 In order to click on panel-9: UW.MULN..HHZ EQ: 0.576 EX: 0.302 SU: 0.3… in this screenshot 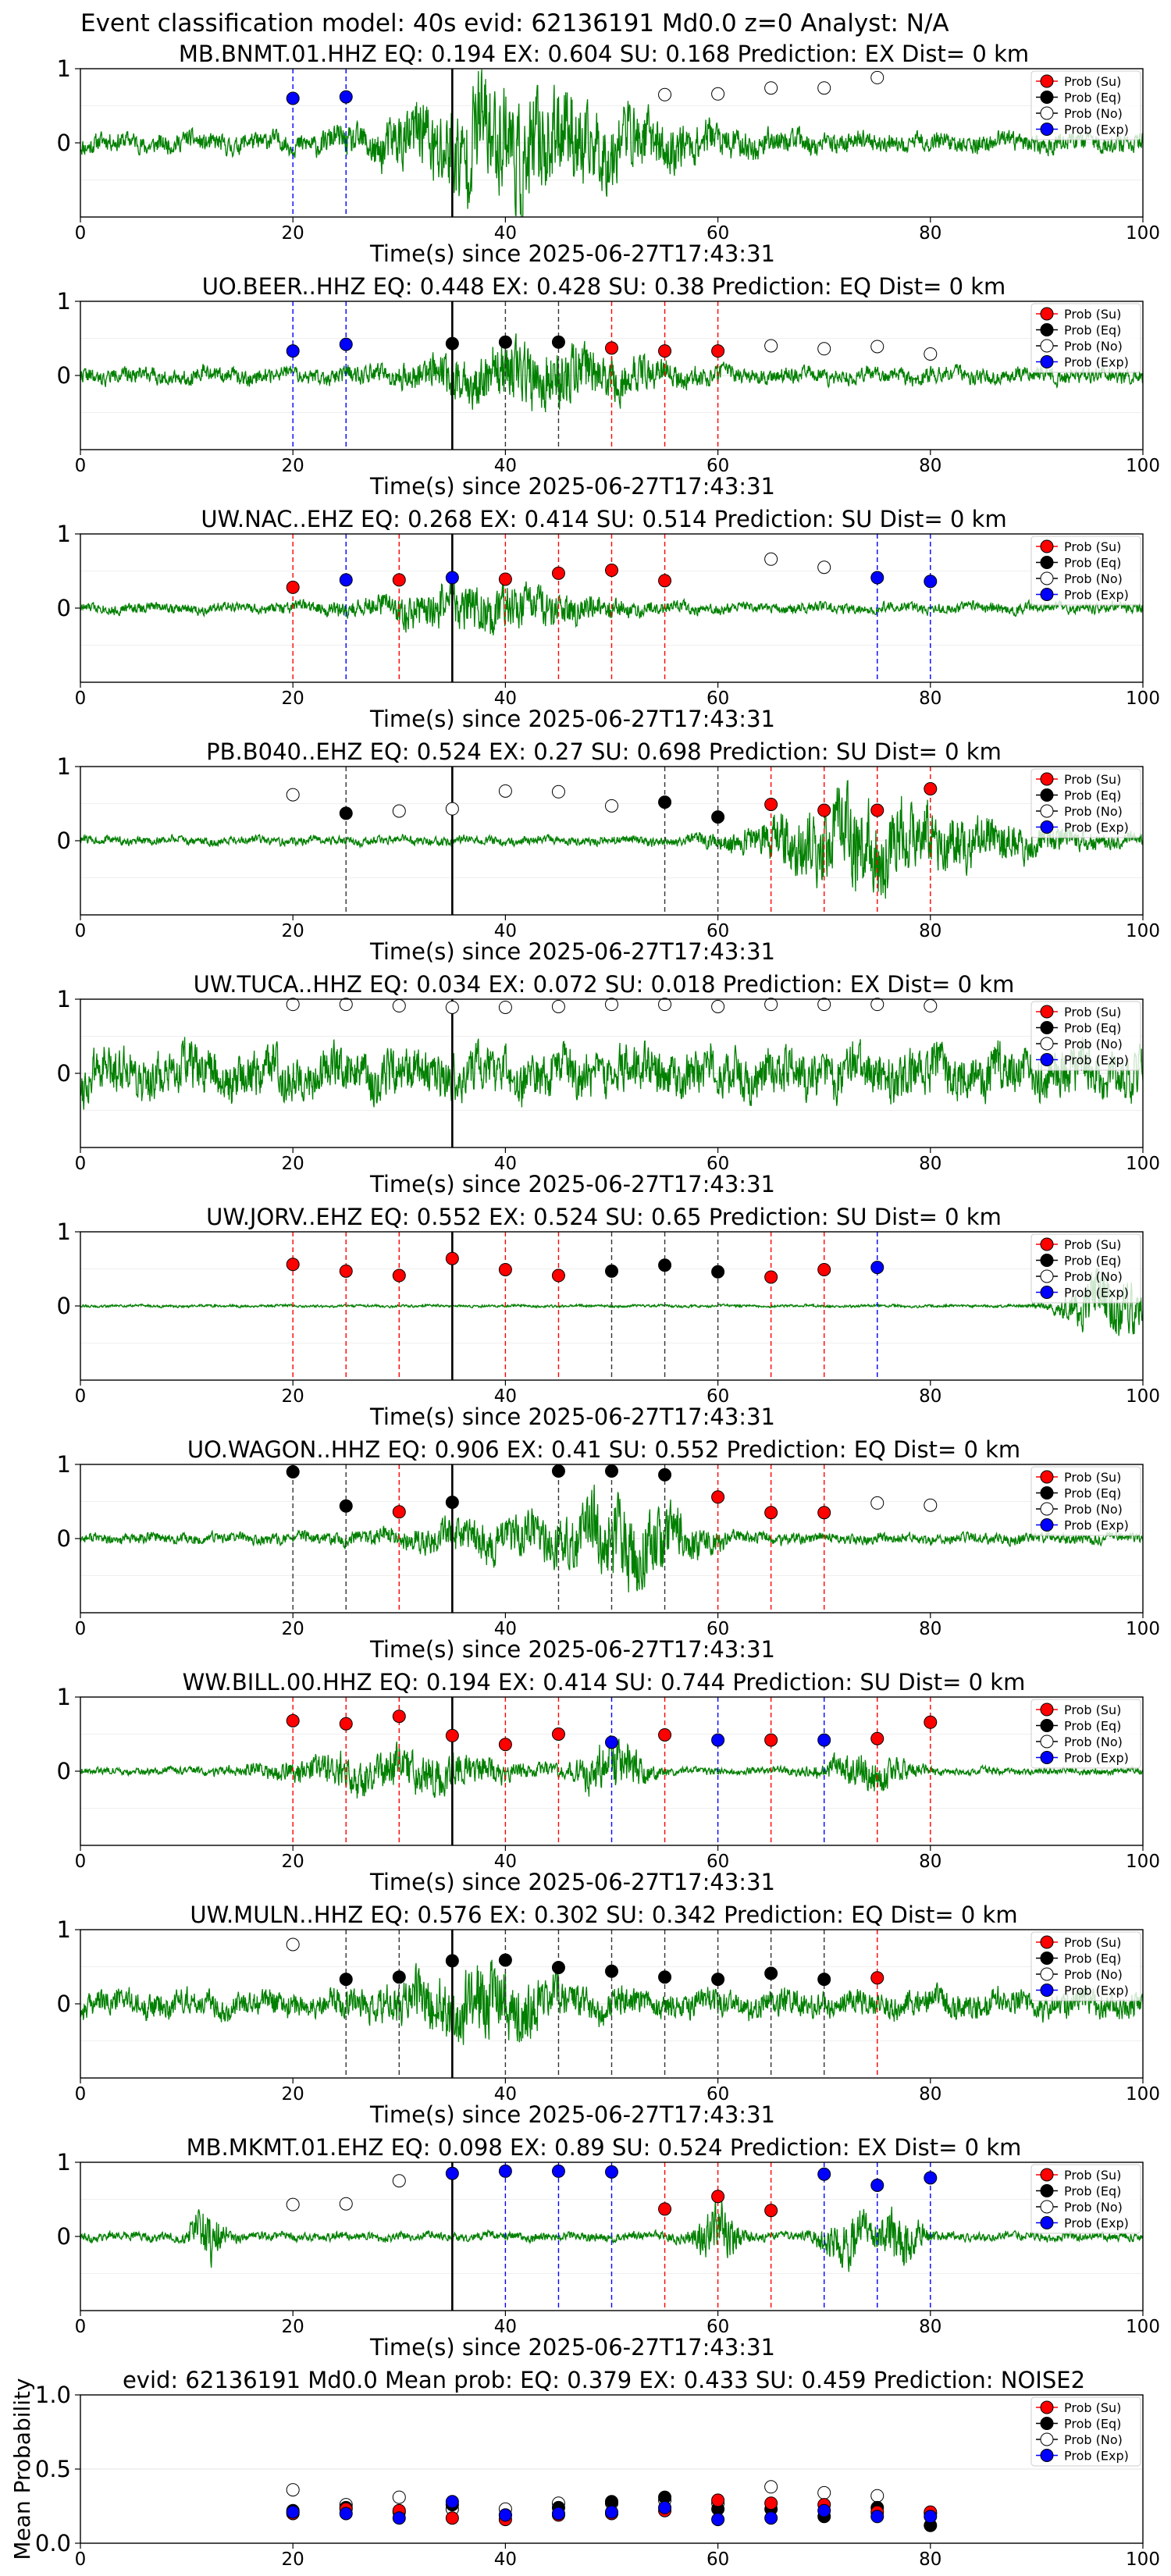, I will do `click(608, 2015)`.